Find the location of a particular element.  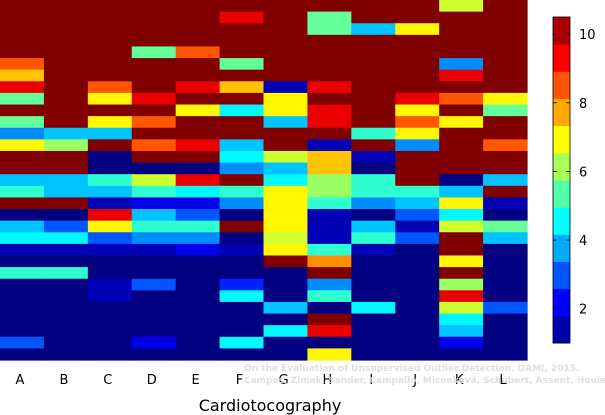

x-tick-label: I is located at coordinates (371, 380).